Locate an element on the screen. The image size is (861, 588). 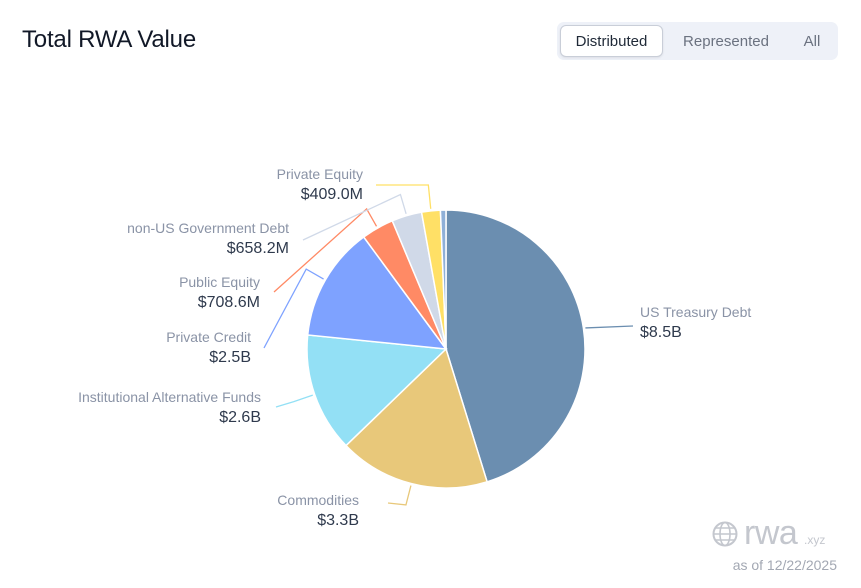
as-of-date: as of 12/22/2025 is located at coordinates (784, 565).